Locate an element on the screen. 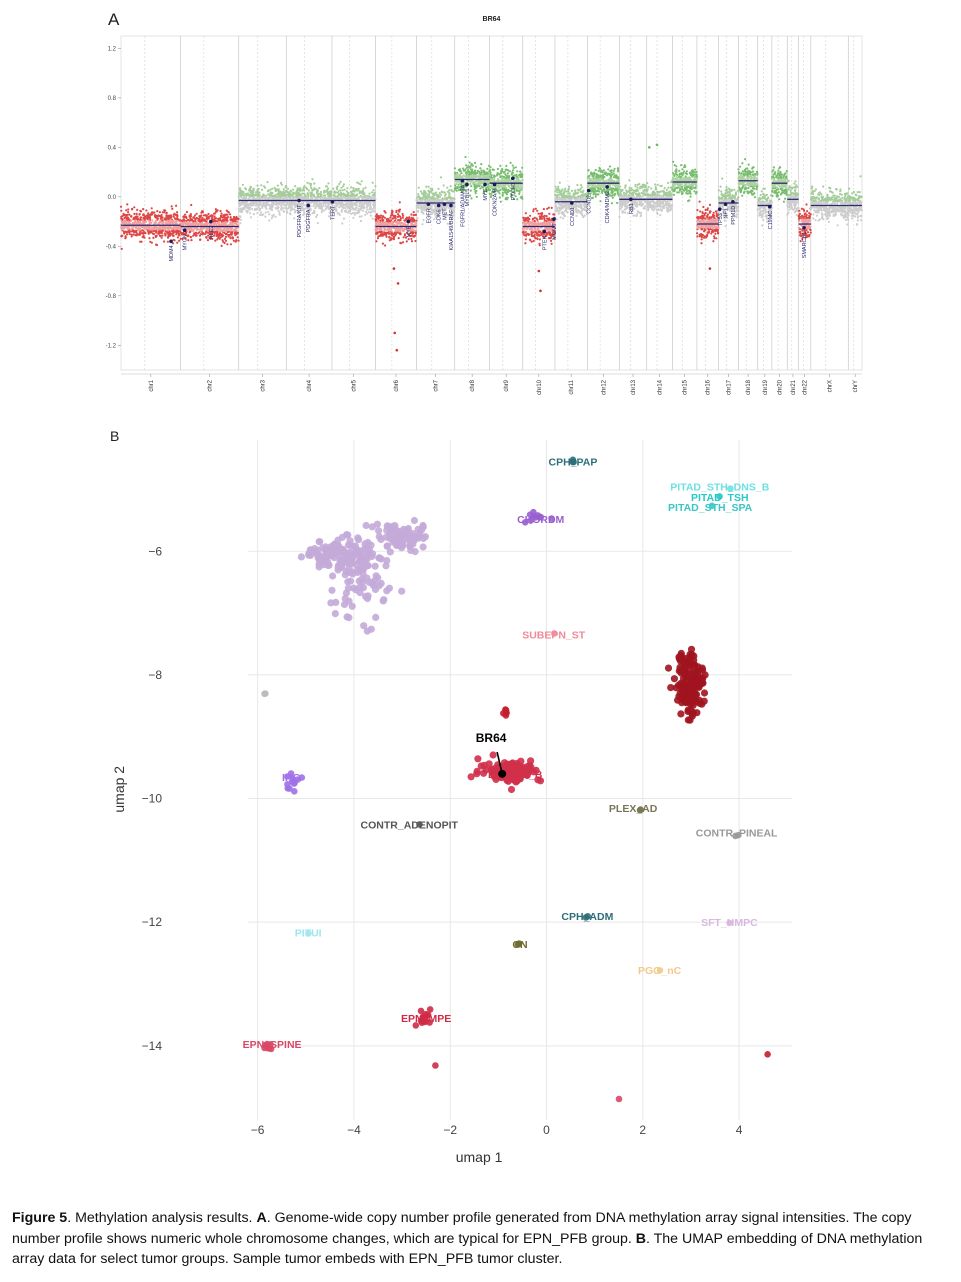 Image resolution: width=961 pixels, height=1282 pixels. y-tick-label: -0.4 is located at coordinates (111, 247).